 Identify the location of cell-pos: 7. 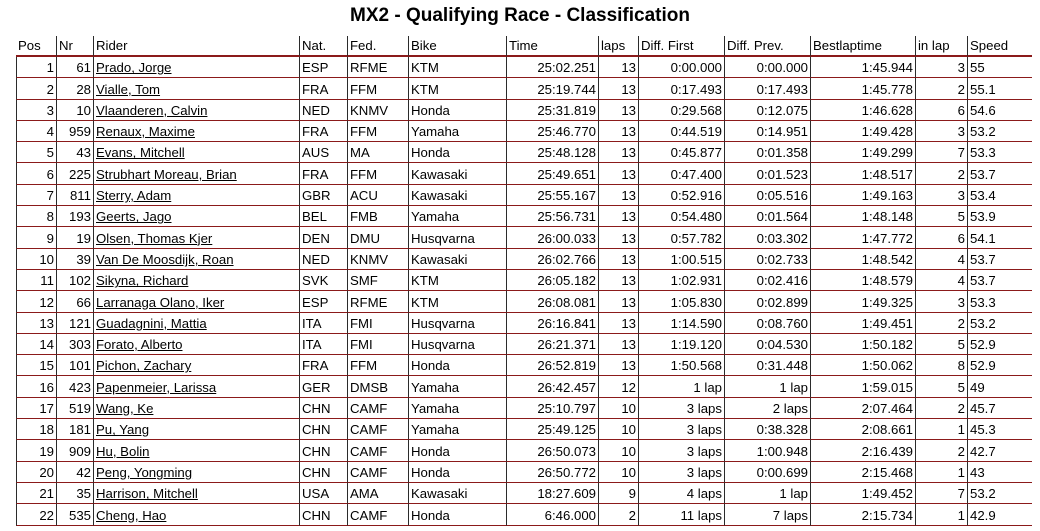
(36, 195).